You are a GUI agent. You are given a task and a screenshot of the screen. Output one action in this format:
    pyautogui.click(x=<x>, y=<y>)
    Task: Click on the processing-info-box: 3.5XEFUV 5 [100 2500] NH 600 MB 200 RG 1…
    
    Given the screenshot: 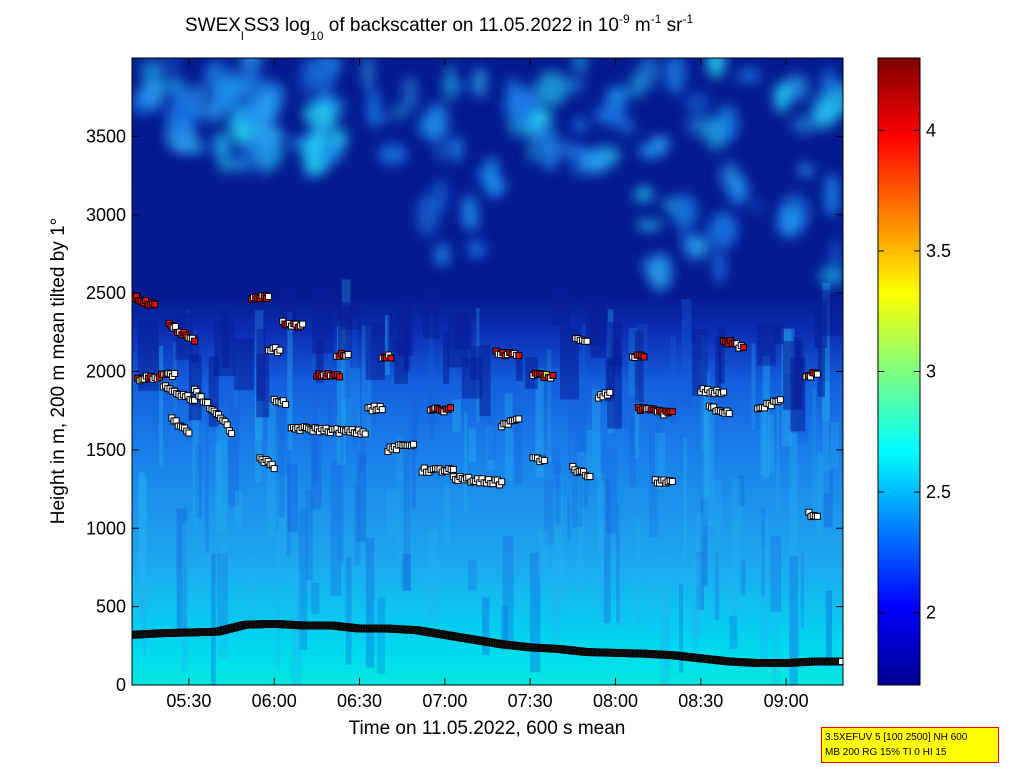 What is the action you would take?
    pyautogui.click(x=910, y=745)
    